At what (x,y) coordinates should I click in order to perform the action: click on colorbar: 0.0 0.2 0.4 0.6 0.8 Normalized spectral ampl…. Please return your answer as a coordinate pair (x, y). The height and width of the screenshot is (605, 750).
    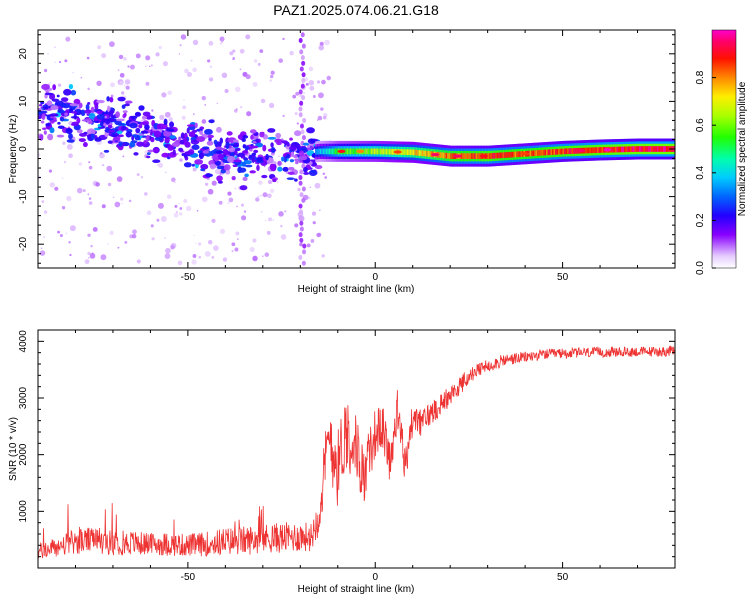
    Looking at the image, I should click on (721, 152).